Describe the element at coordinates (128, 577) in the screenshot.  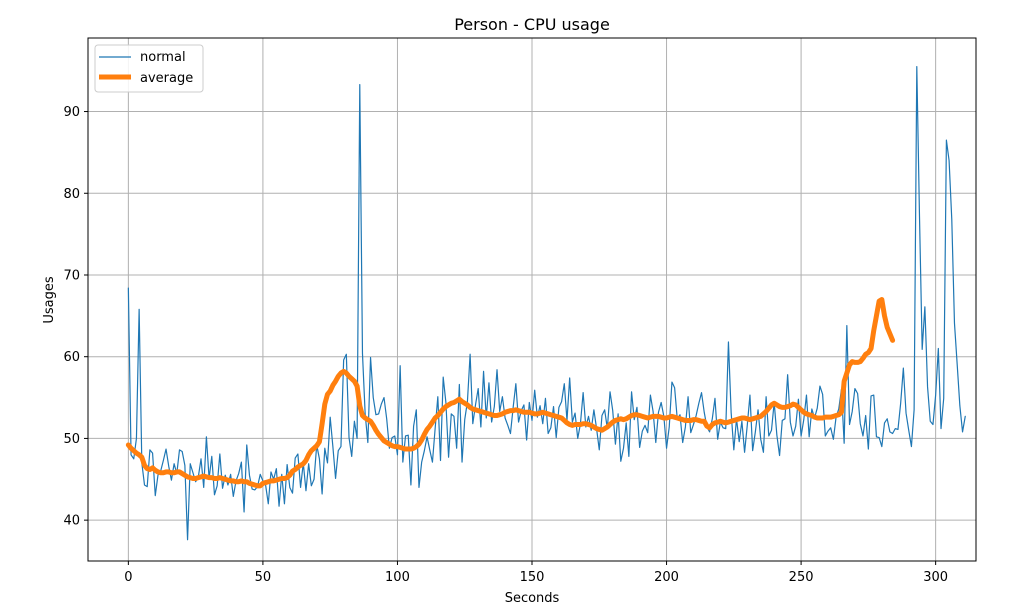
I see `x-tick-label: 0` at that location.